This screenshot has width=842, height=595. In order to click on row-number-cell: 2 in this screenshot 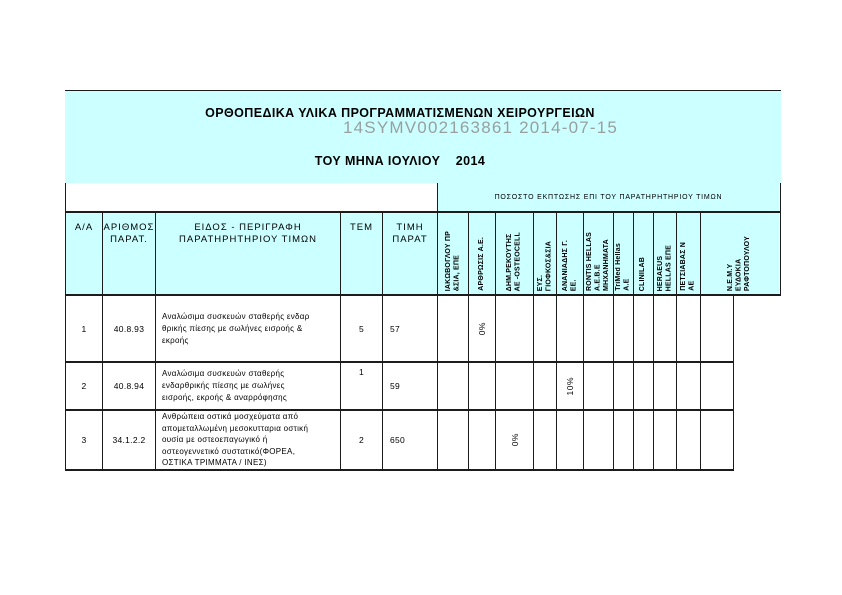, I will do `click(84, 386)`.